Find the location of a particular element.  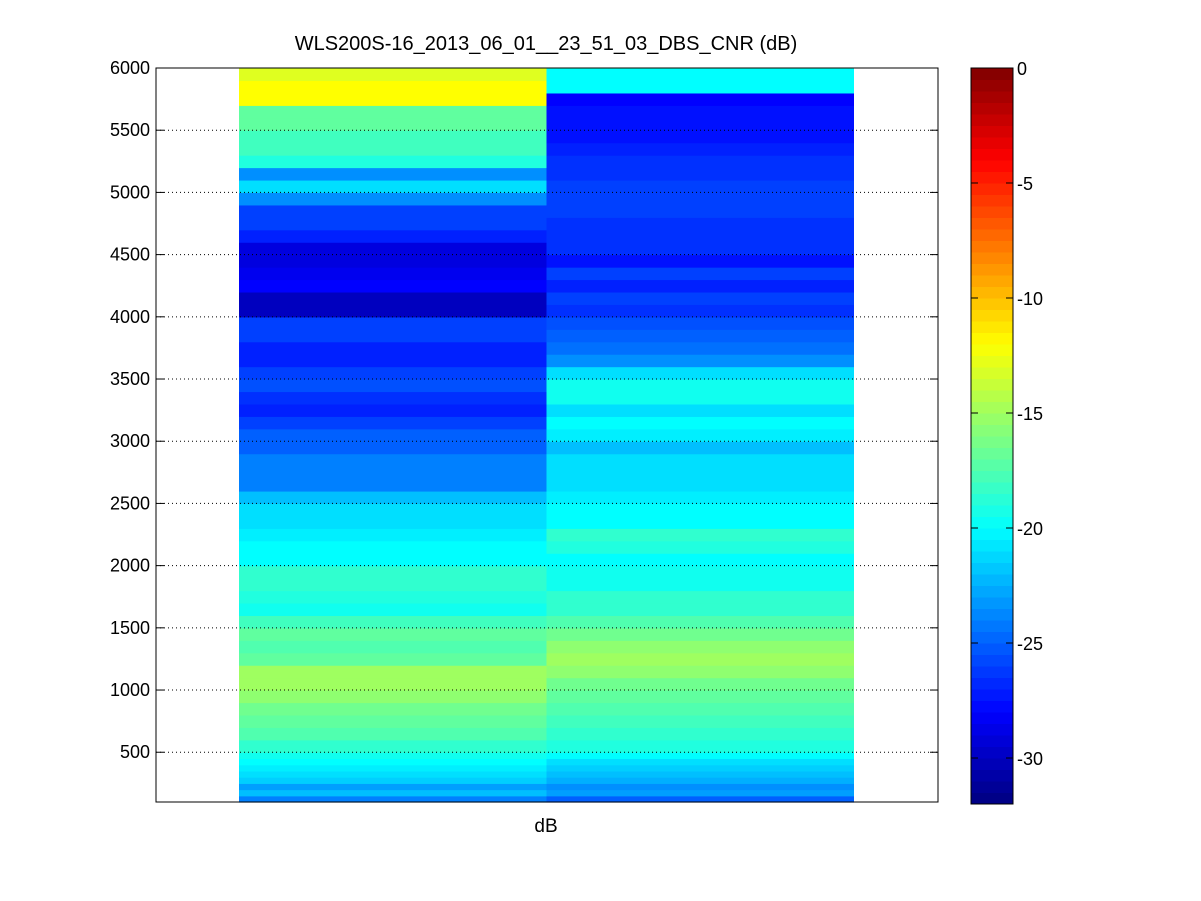

colorbar-tick-label: -25 is located at coordinates (1030, 644).